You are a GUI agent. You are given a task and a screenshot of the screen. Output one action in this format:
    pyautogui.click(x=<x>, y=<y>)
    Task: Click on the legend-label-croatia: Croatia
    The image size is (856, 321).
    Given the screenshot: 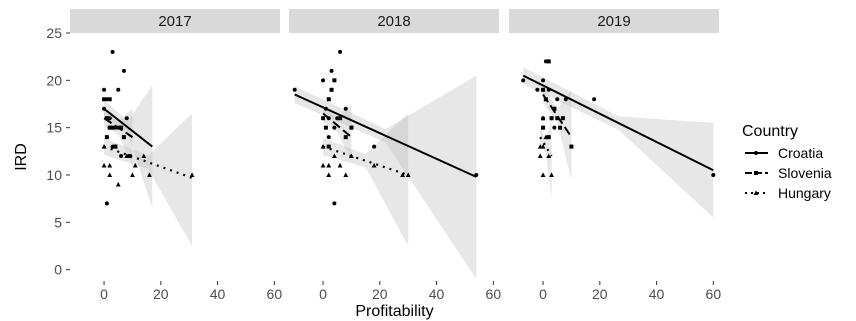 What is the action you would take?
    pyautogui.click(x=800, y=153)
    